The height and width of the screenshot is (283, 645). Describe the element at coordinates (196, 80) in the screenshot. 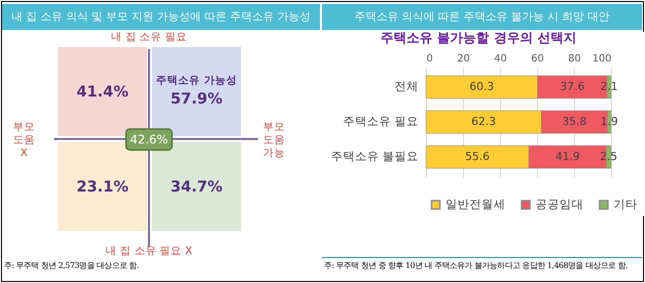

I see `category-label: 주택소유 가능성` at that location.